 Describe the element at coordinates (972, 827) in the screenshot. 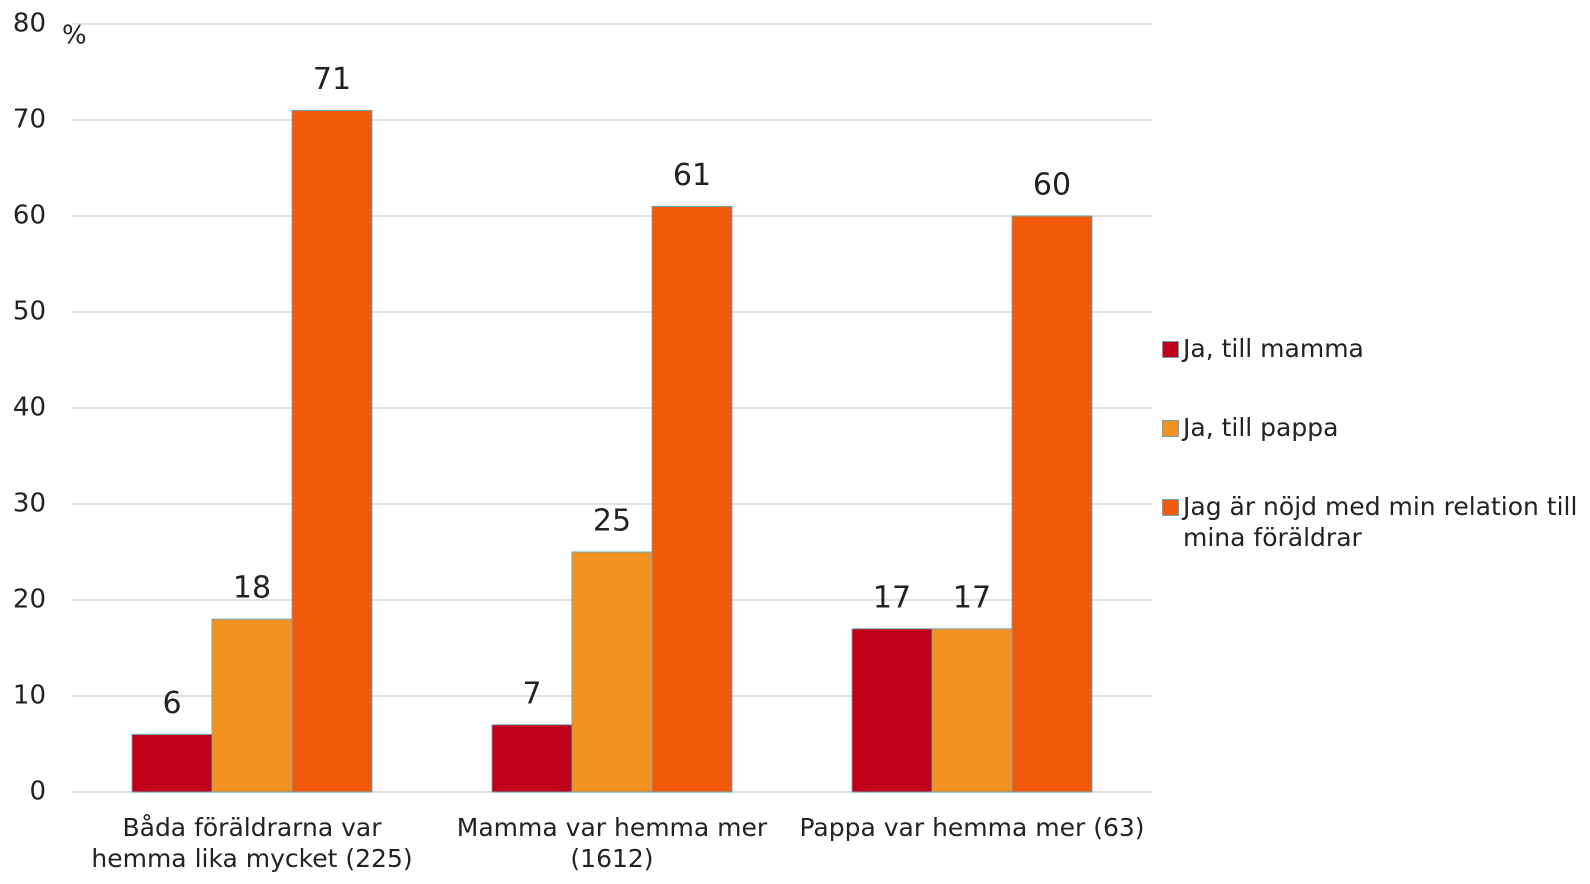

I see `x-tick-label: Pappa var hemma mer (63)` at that location.